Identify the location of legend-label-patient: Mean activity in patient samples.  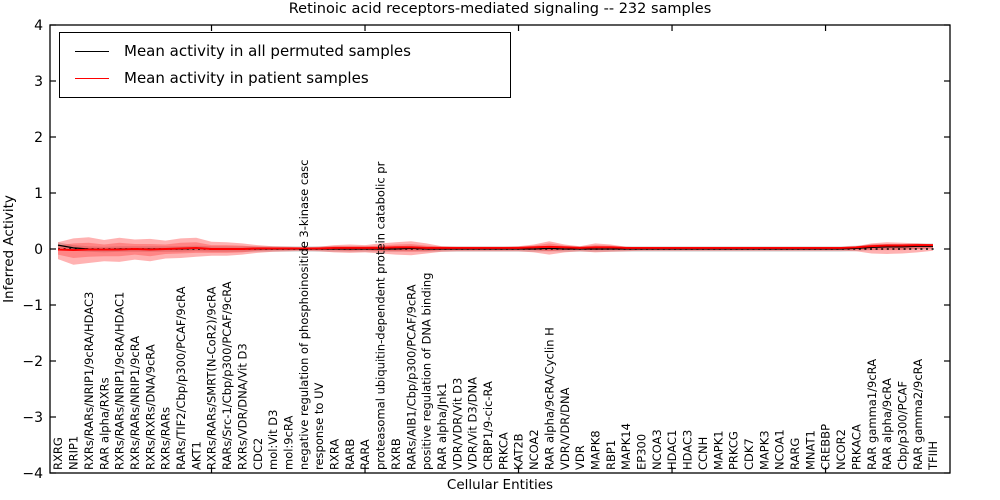
(246, 77).